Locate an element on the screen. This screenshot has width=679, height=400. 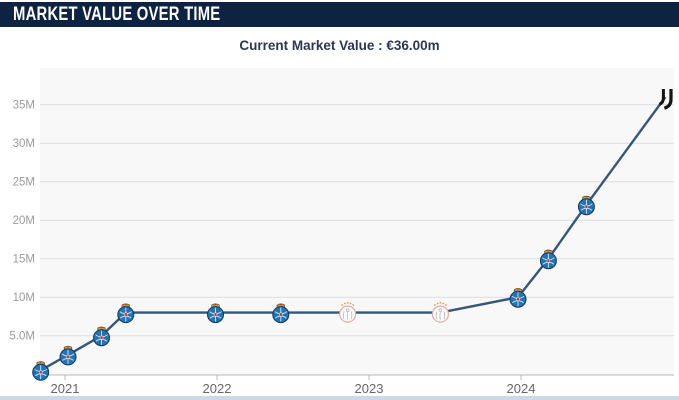
x-axis: 2021 2022 2023 2024 is located at coordinates (357, 385).